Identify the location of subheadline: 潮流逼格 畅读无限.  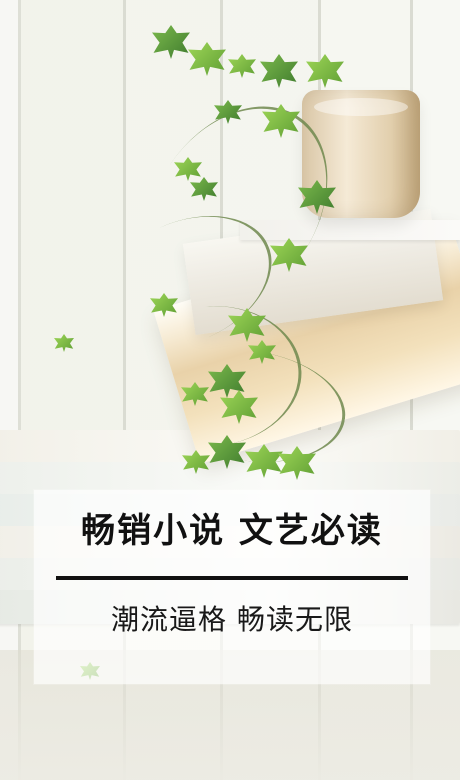
(232, 619).